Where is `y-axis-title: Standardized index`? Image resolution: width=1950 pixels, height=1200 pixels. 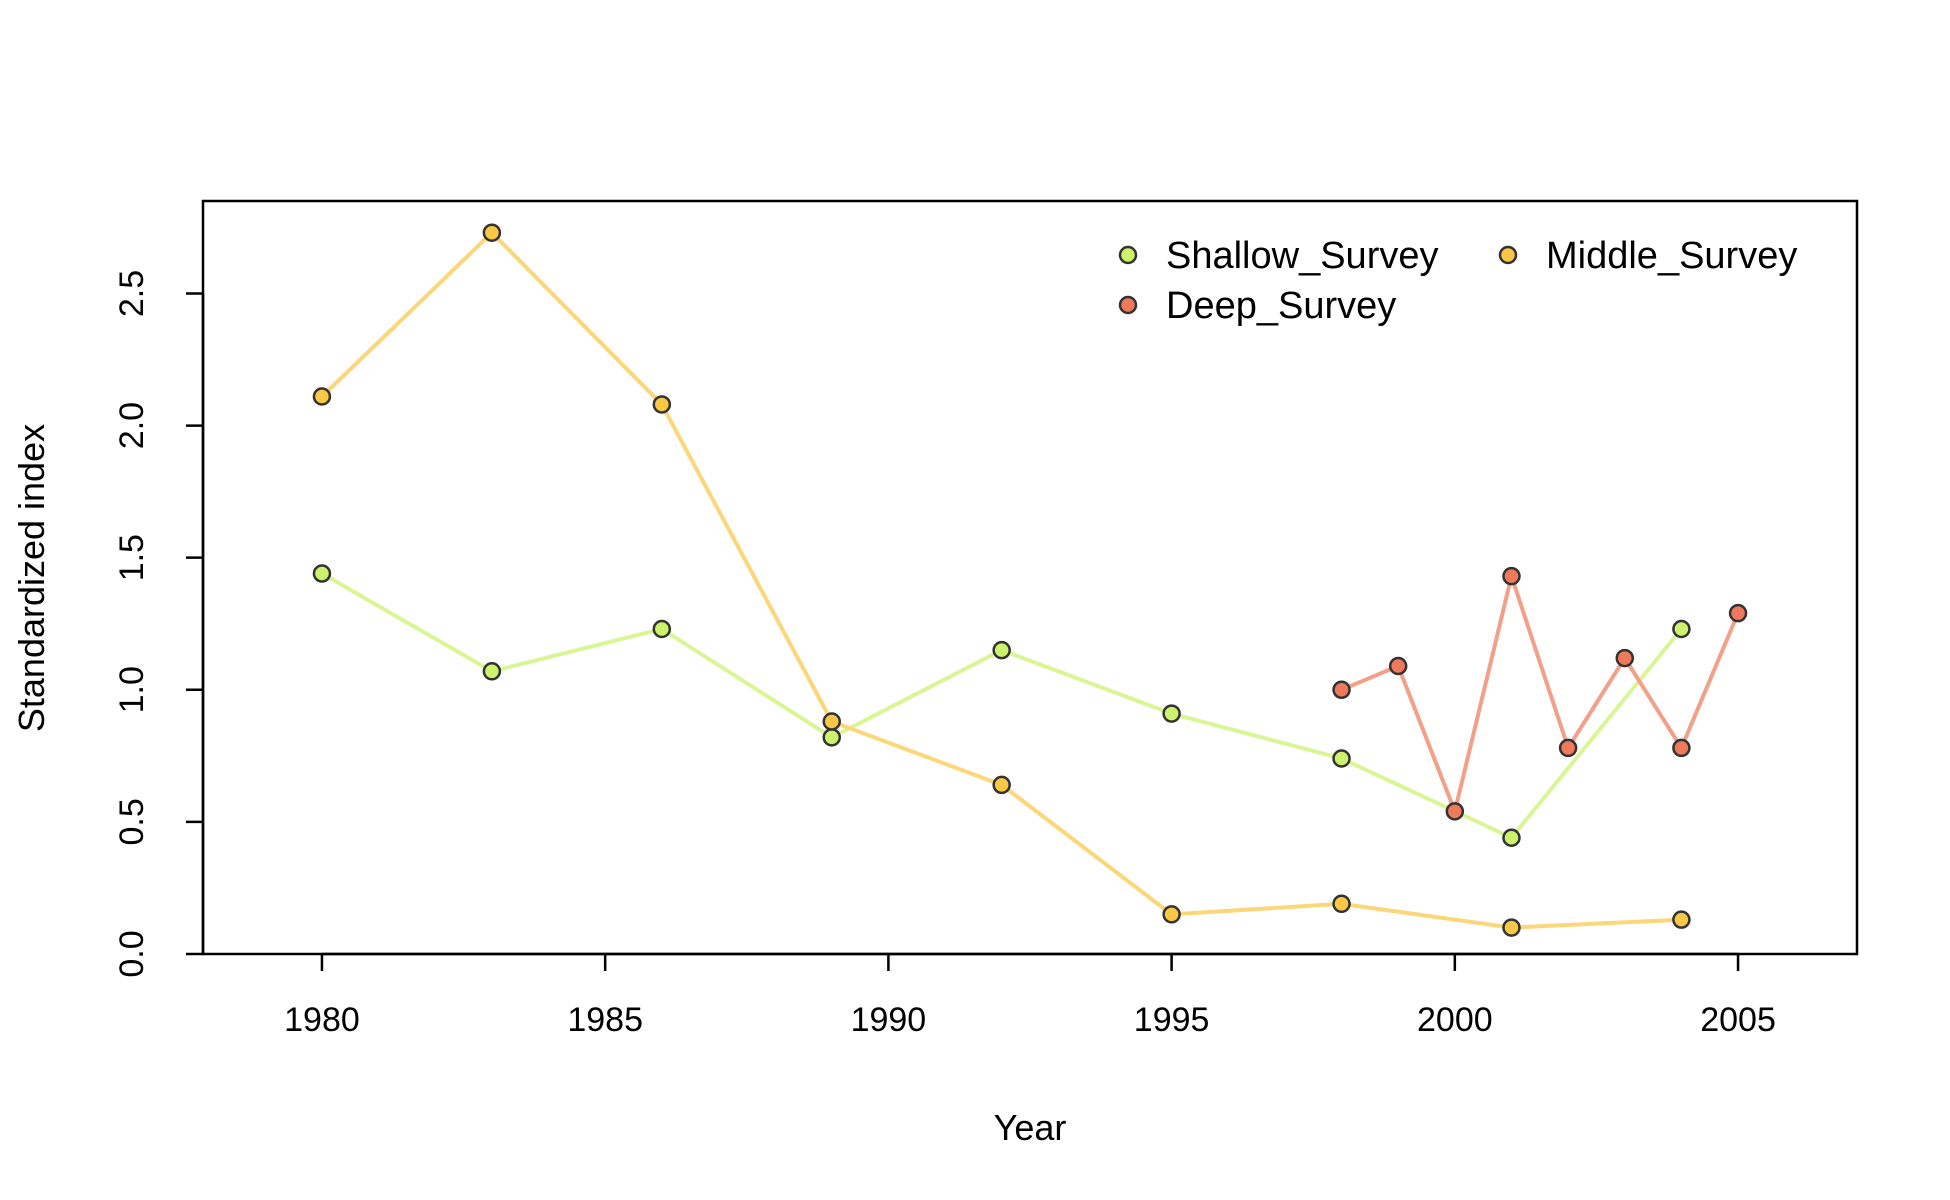 y-axis-title: Standardized index is located at coordinates (31, 578).